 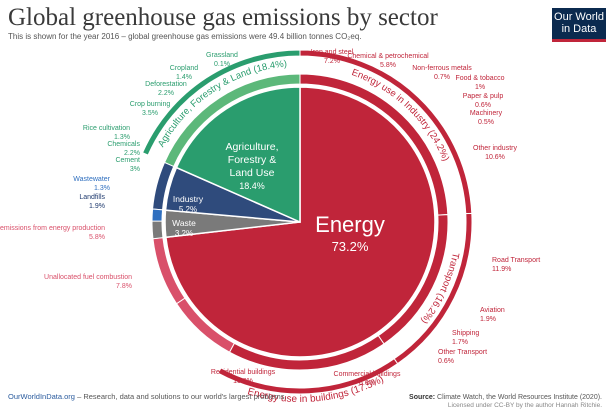 I want to click on group-arc-buildings, so click(x=308, y=376).